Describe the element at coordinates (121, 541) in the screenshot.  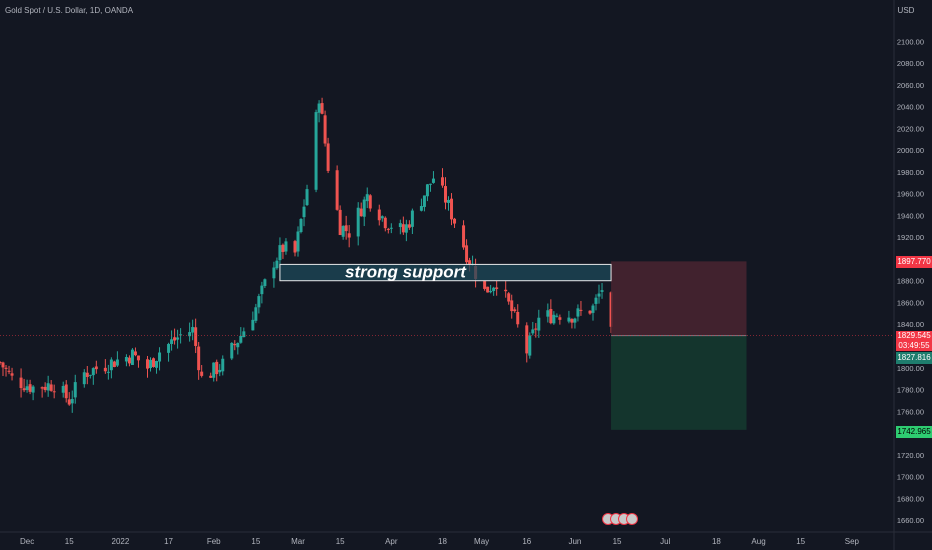
I see `x-tick-label: 2022` at that location.